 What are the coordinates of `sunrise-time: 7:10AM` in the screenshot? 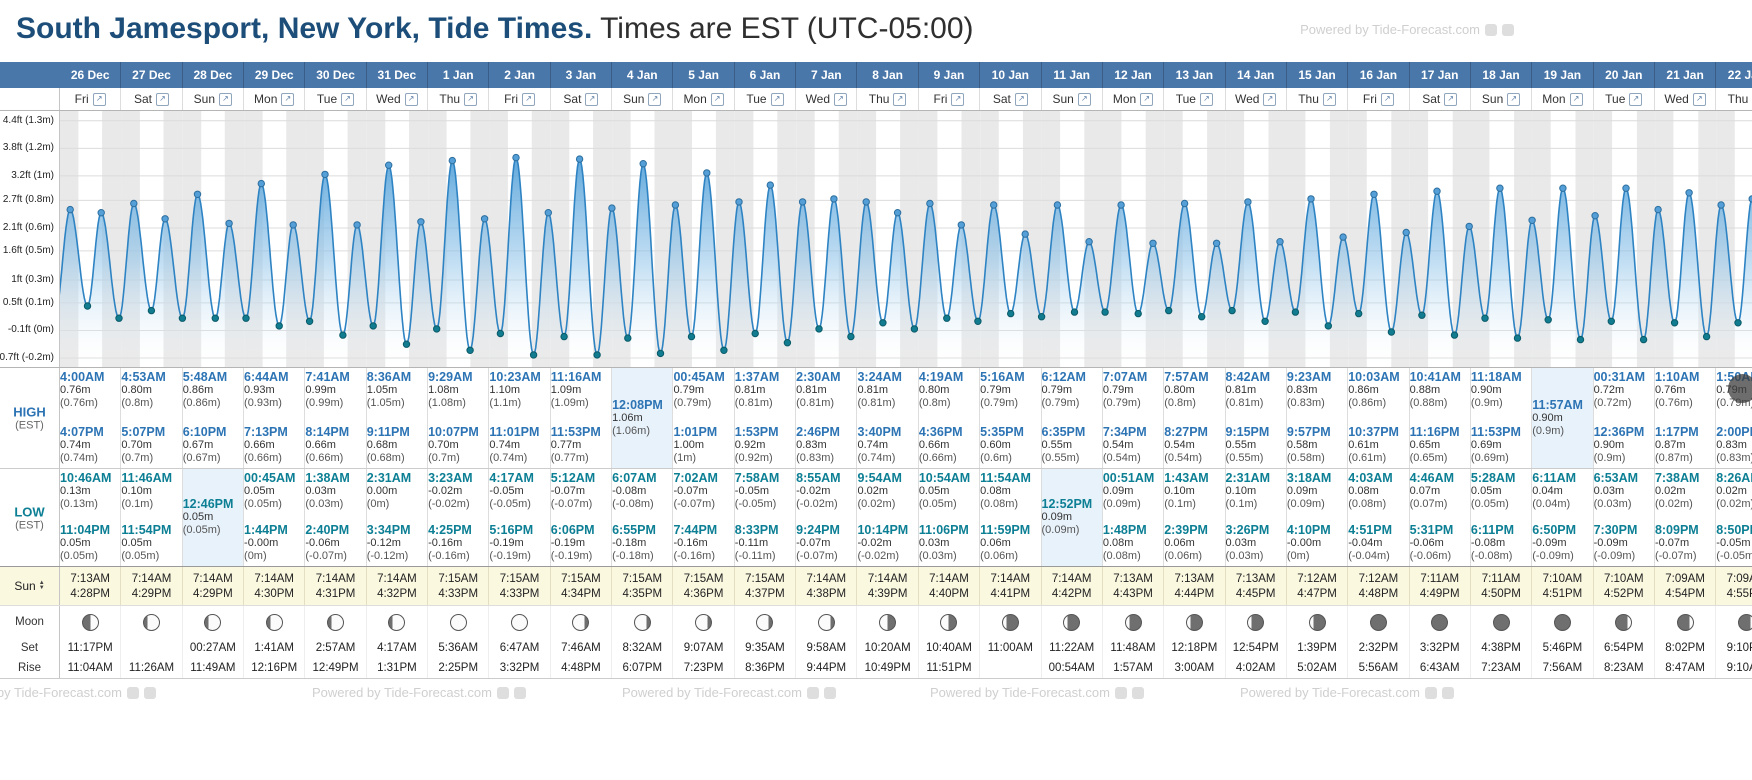 It's located at (1562, 578).